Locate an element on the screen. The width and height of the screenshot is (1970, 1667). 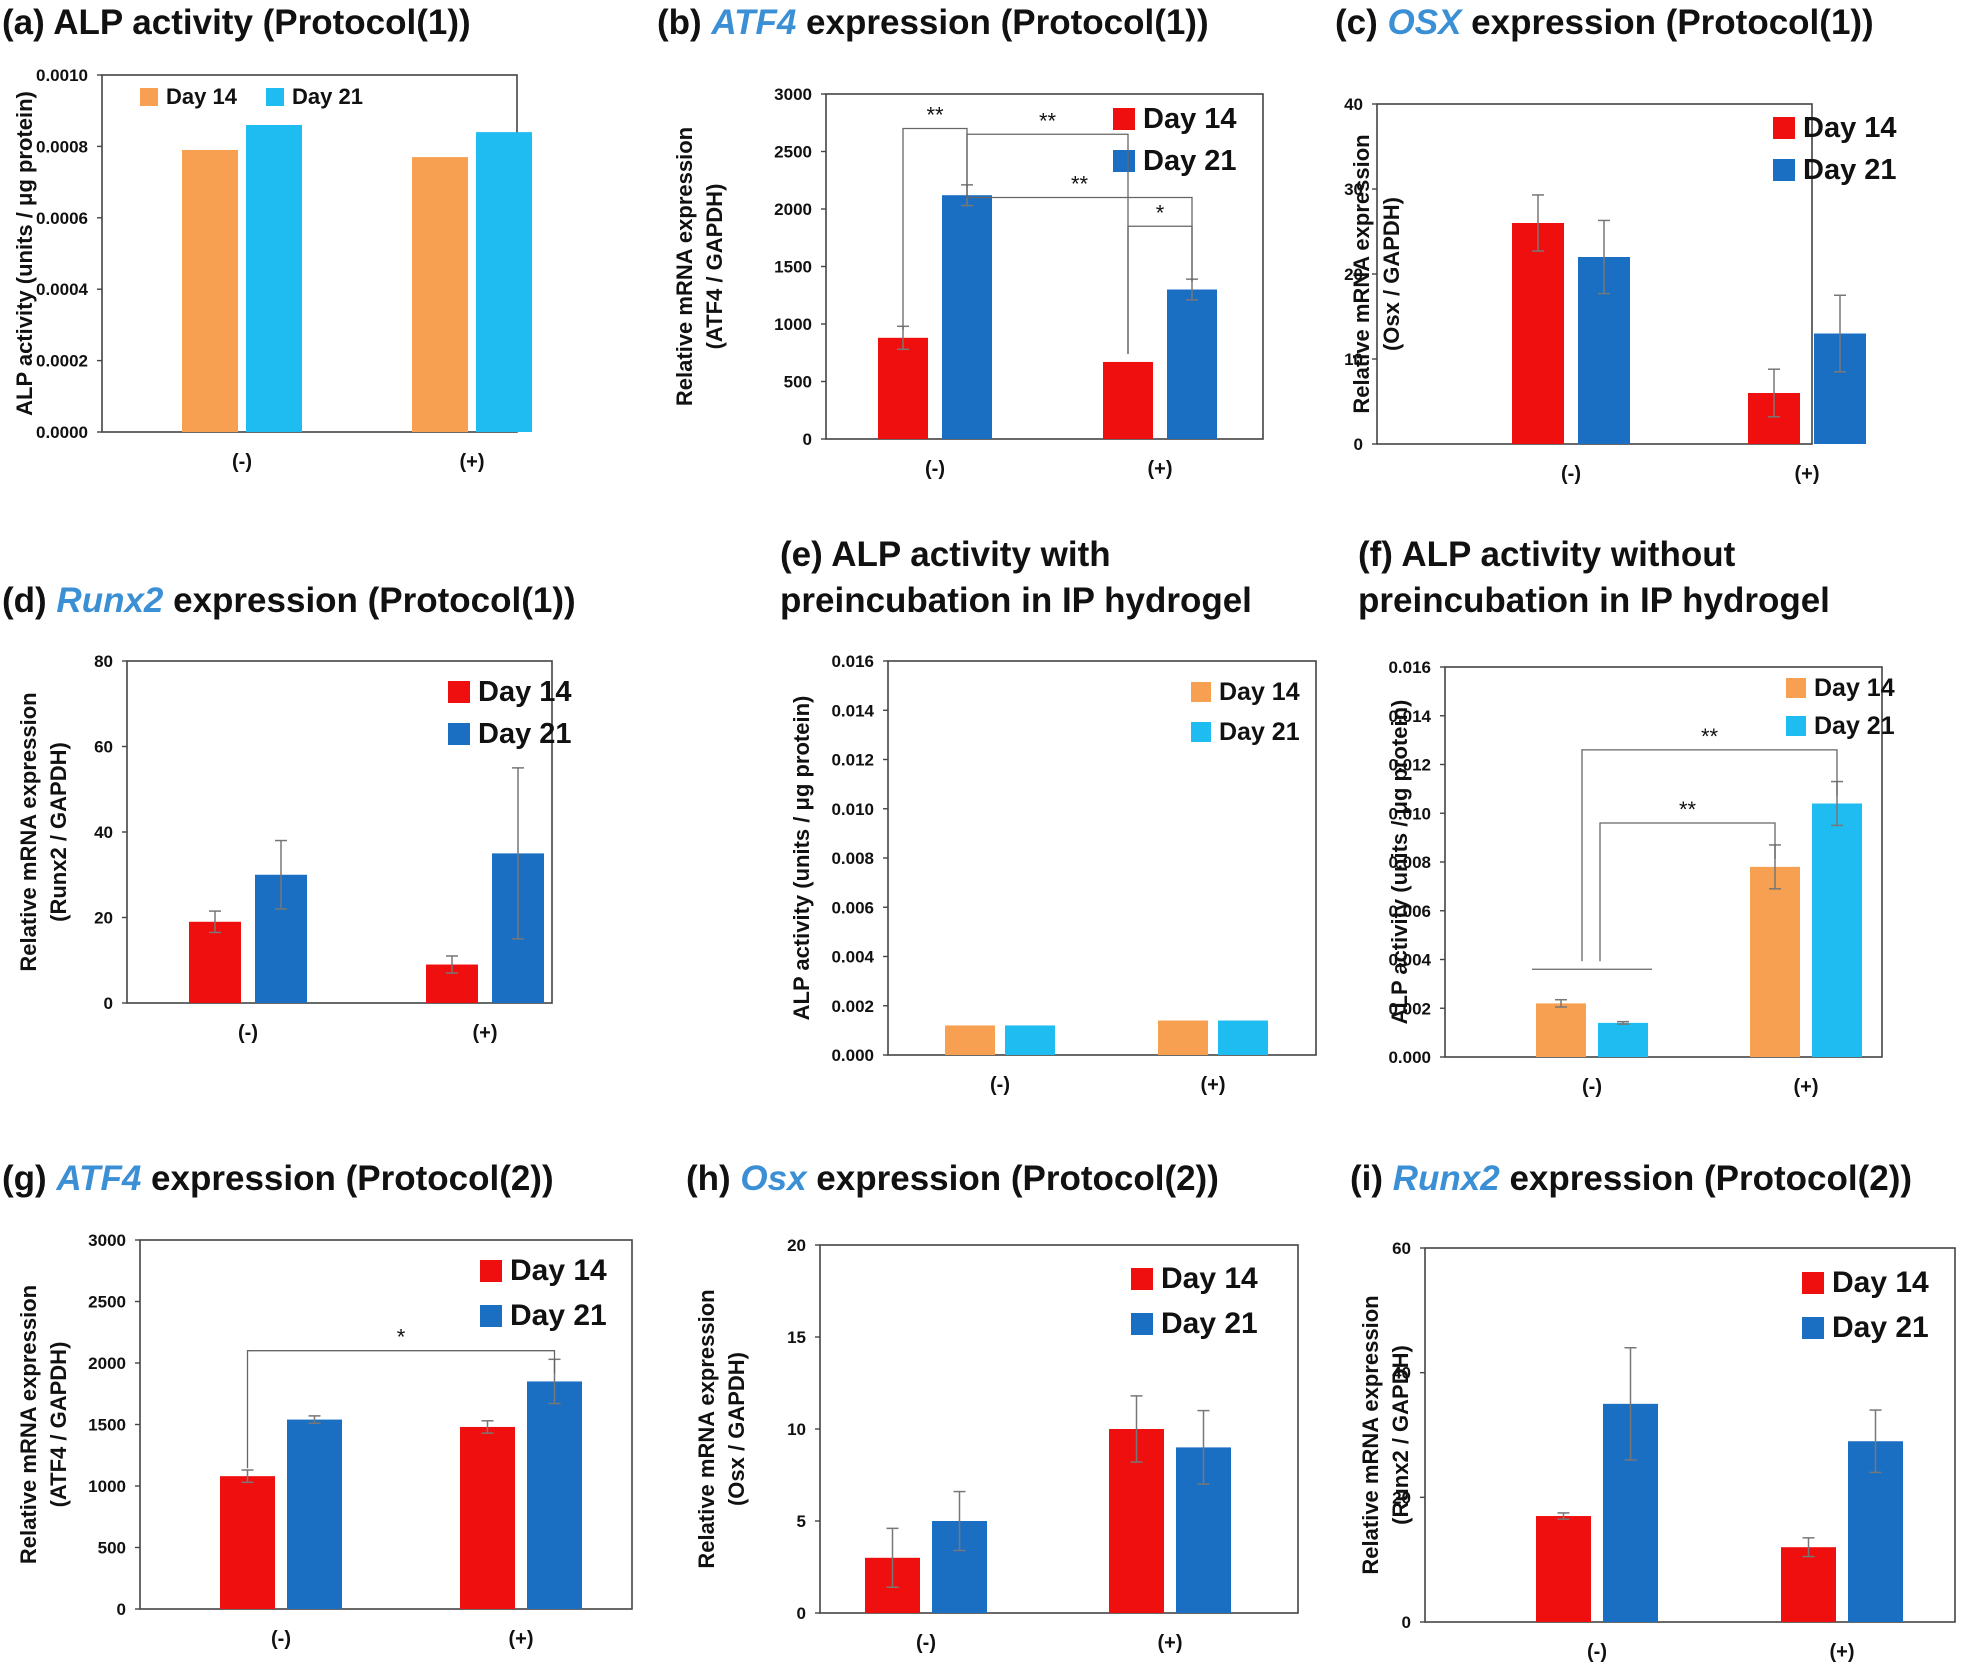
legend-label: Day 21 is located at coordinates (1209, 1323).